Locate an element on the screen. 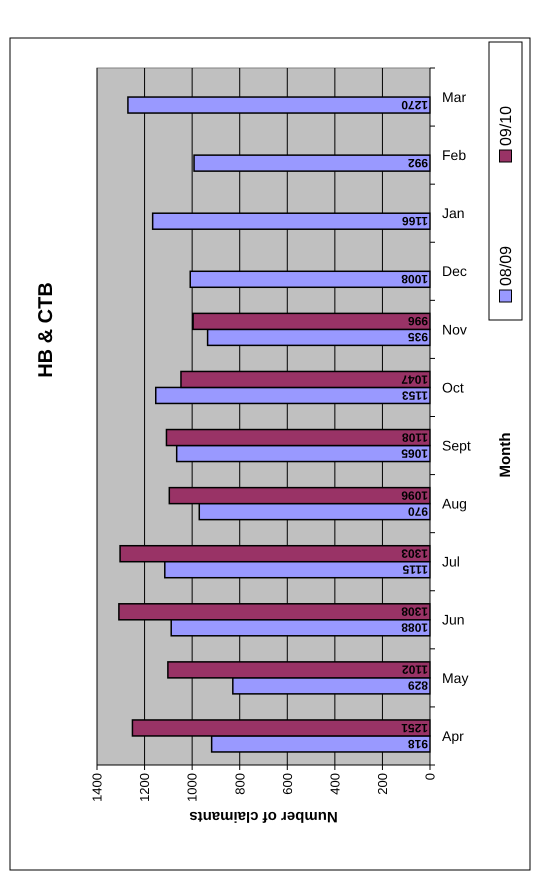  x-tick-label: 0 is located at coordinates (430, 776).